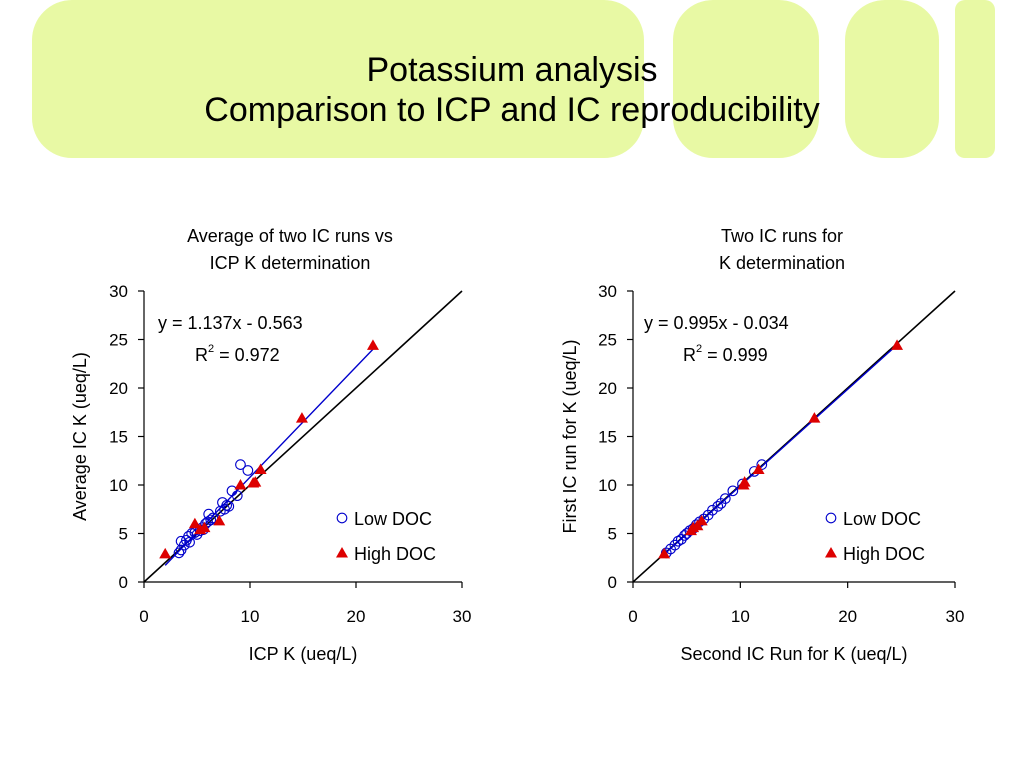 The image size is (1024, 768). Describe the element at coordinates (290, 263) in the screenshot. I see `chart-title-line-2: ICP K determination` at that location.